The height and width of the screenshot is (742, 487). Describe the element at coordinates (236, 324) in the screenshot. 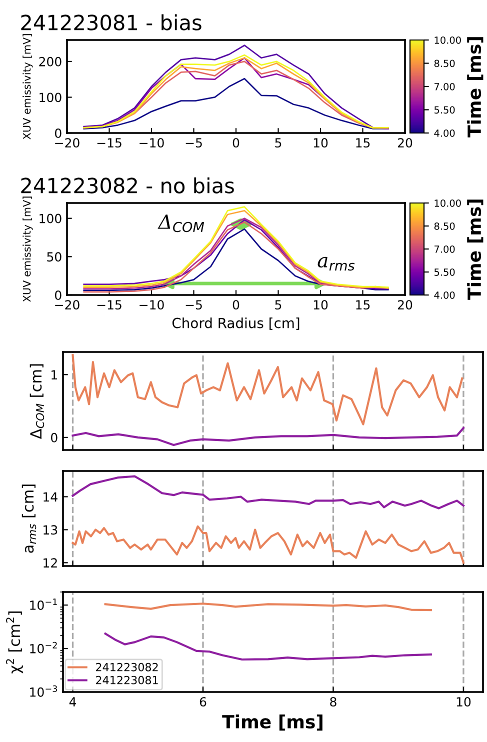

I see `x-axis-title: Chord Radius [cm]` at that location.